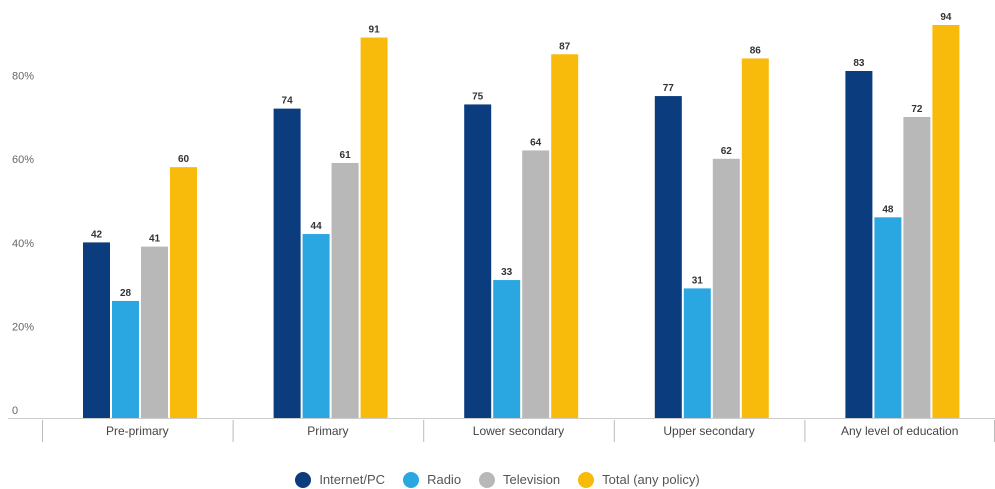  I want to click on category-label: Pre-primary, so click(137, 431).